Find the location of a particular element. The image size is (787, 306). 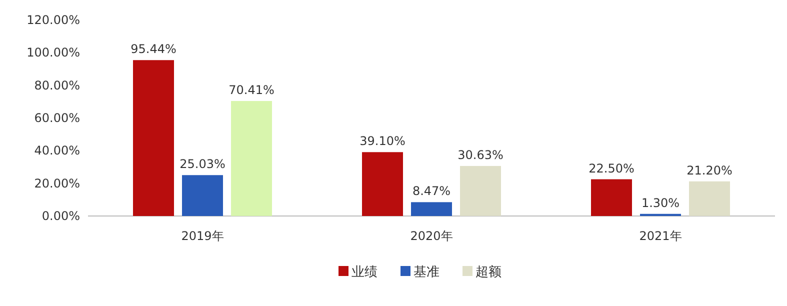

y-tick-label: 40.00% is located at coordinates (57, 151).